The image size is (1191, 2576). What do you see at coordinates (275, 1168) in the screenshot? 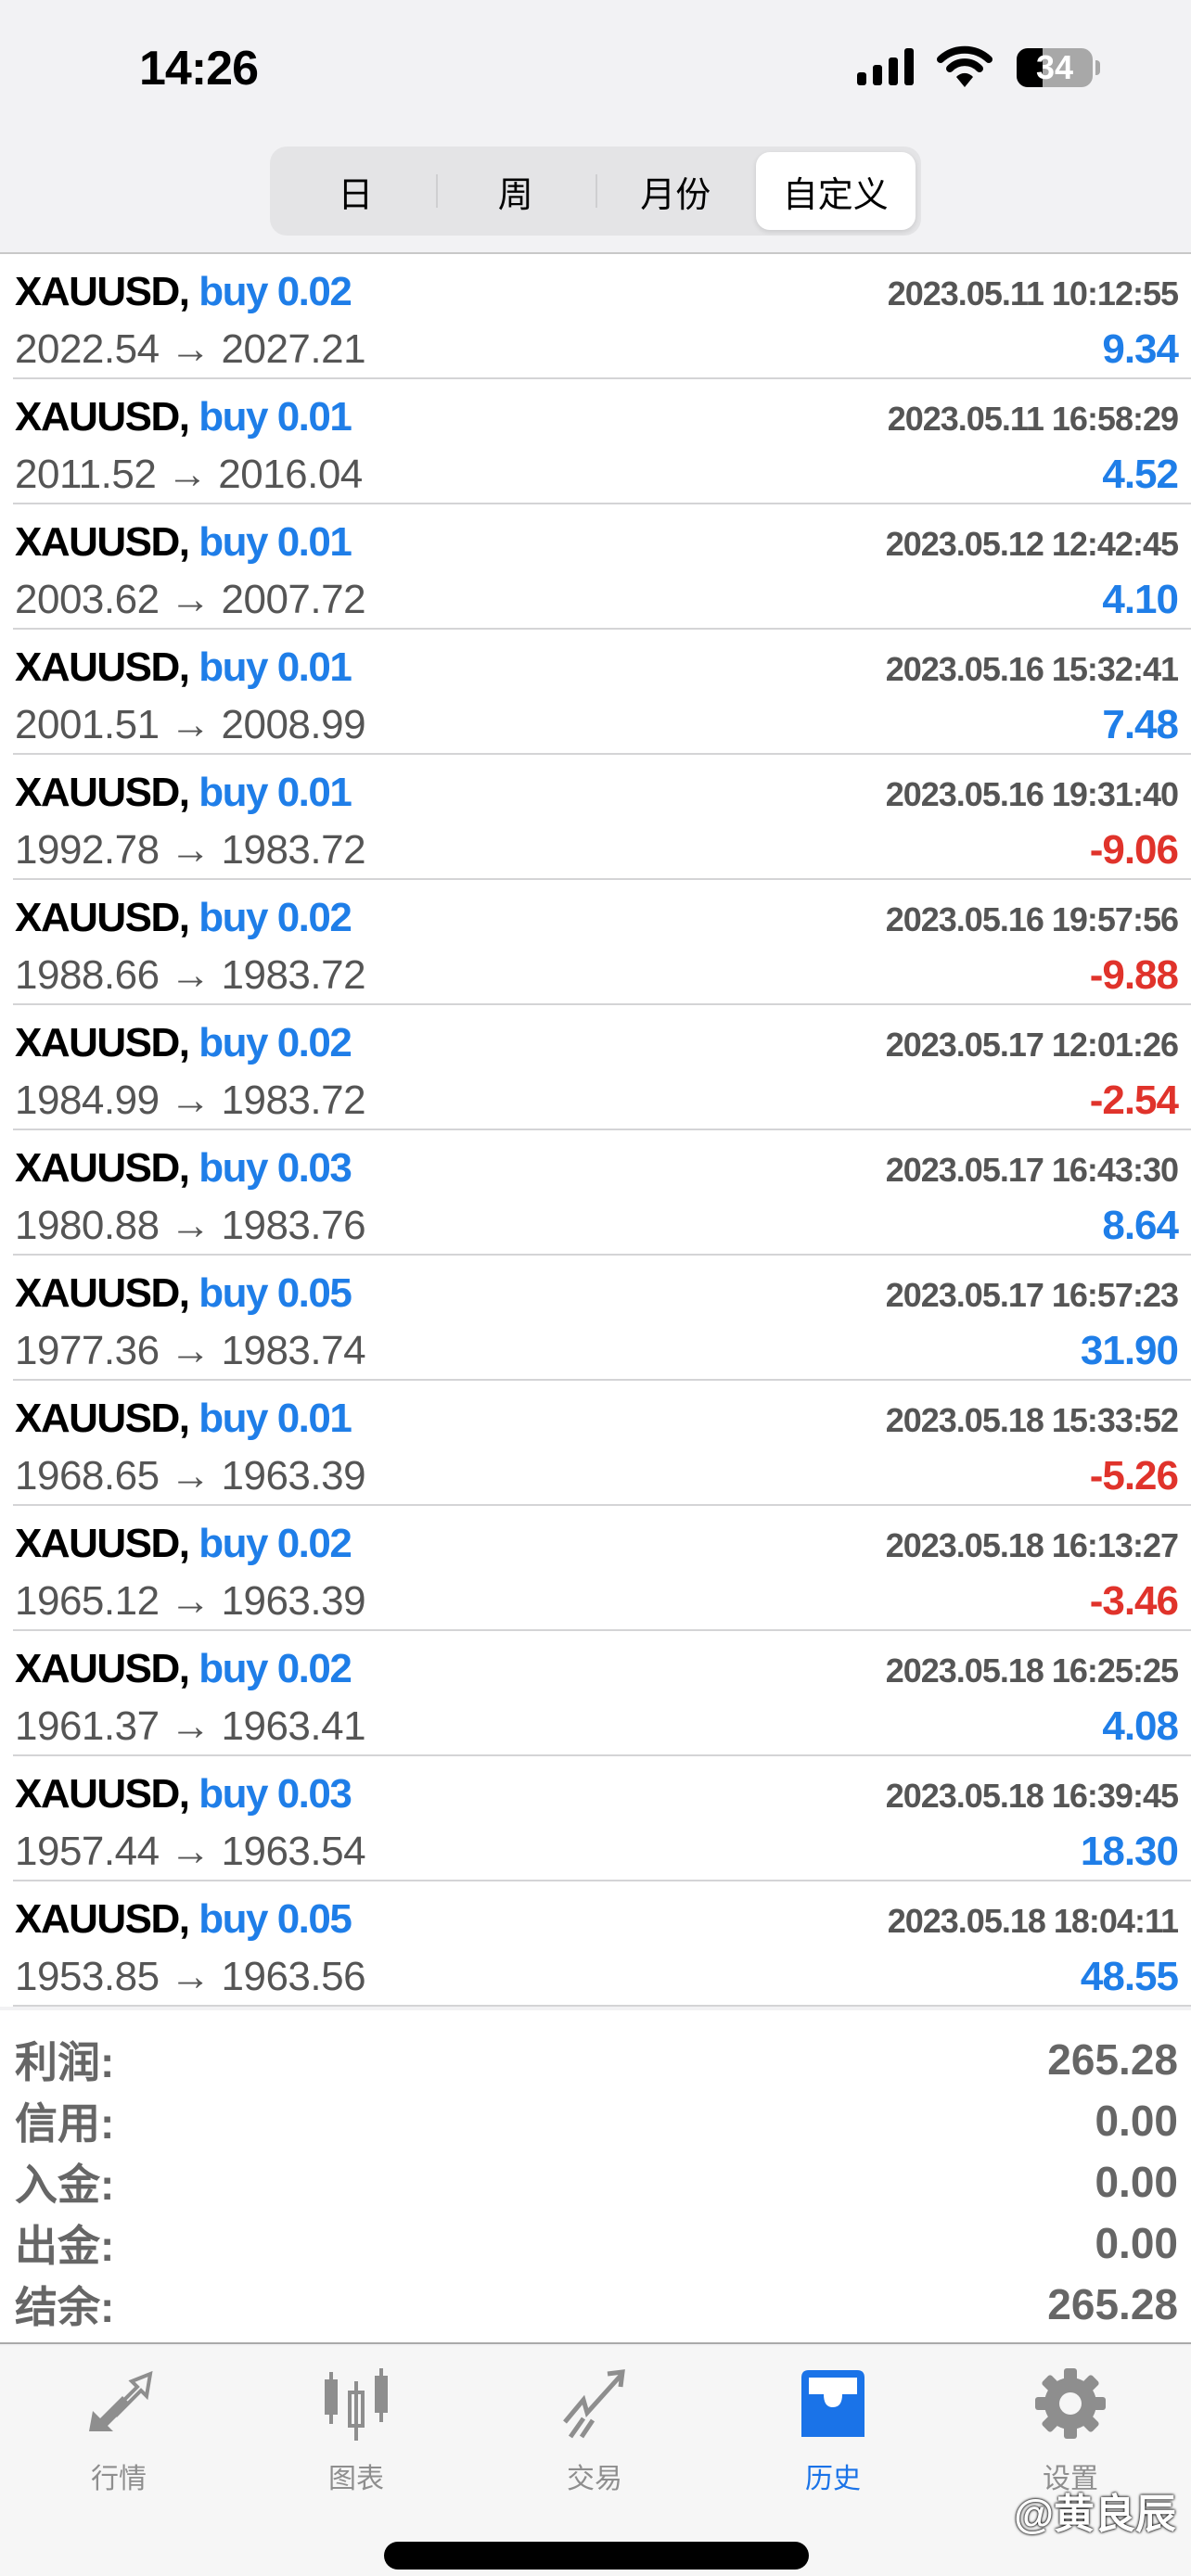
I see `trade-action: buy 0.03` at bounding box center [275, 1168].